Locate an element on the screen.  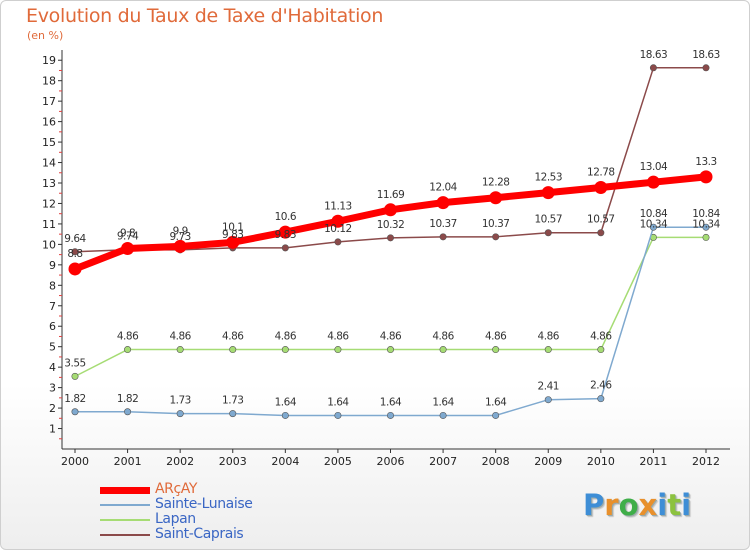
data-label: 3.55 is located at coordinates (74, 363).